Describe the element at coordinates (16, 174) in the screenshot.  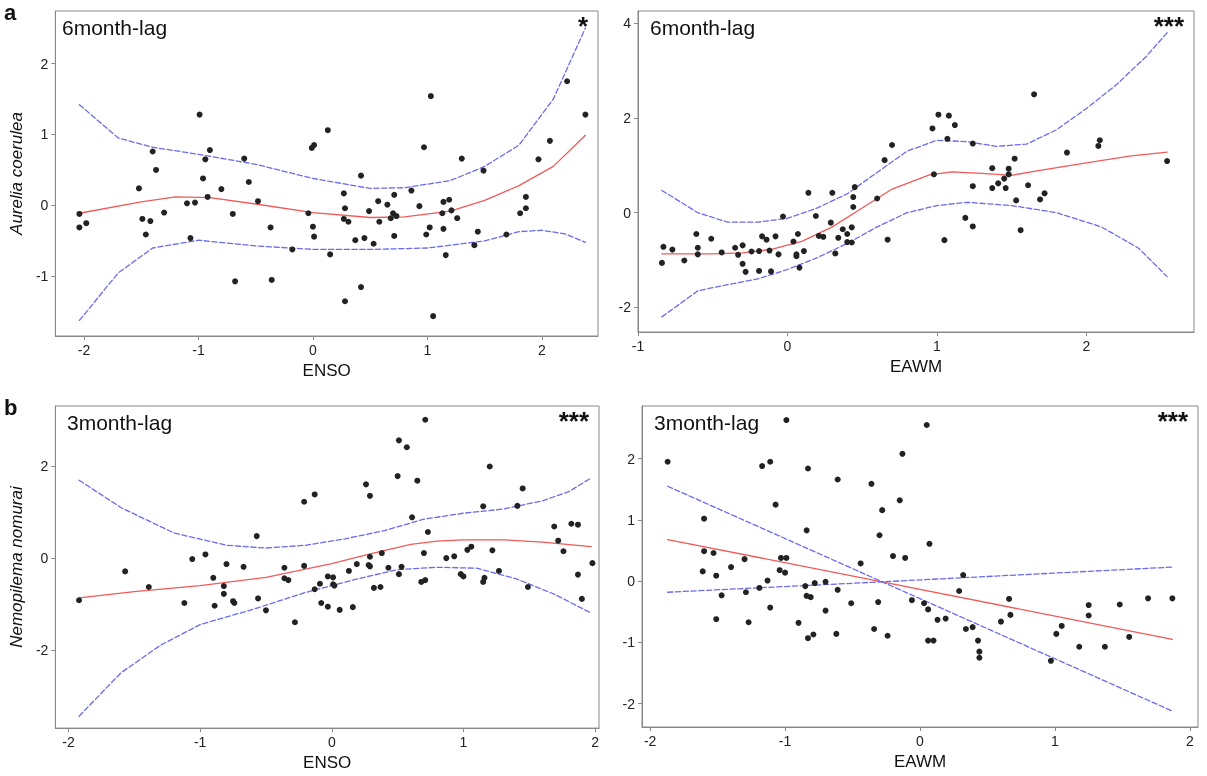
I see `y-axis-title: Aurelia coerulea` at that location.